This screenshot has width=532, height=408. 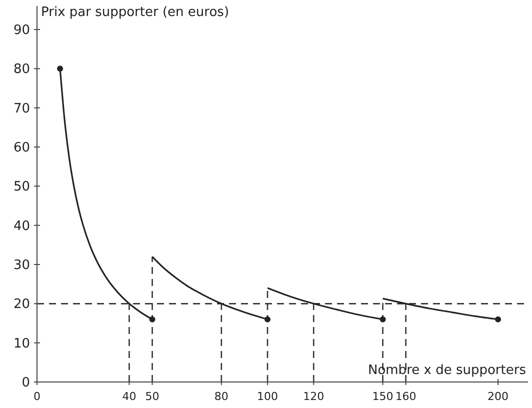 What do you see at coordinates (447, 370) in the screenshot?
I see `x-axis-title: Nombre x de supporters` at bounding box center [447, 370].